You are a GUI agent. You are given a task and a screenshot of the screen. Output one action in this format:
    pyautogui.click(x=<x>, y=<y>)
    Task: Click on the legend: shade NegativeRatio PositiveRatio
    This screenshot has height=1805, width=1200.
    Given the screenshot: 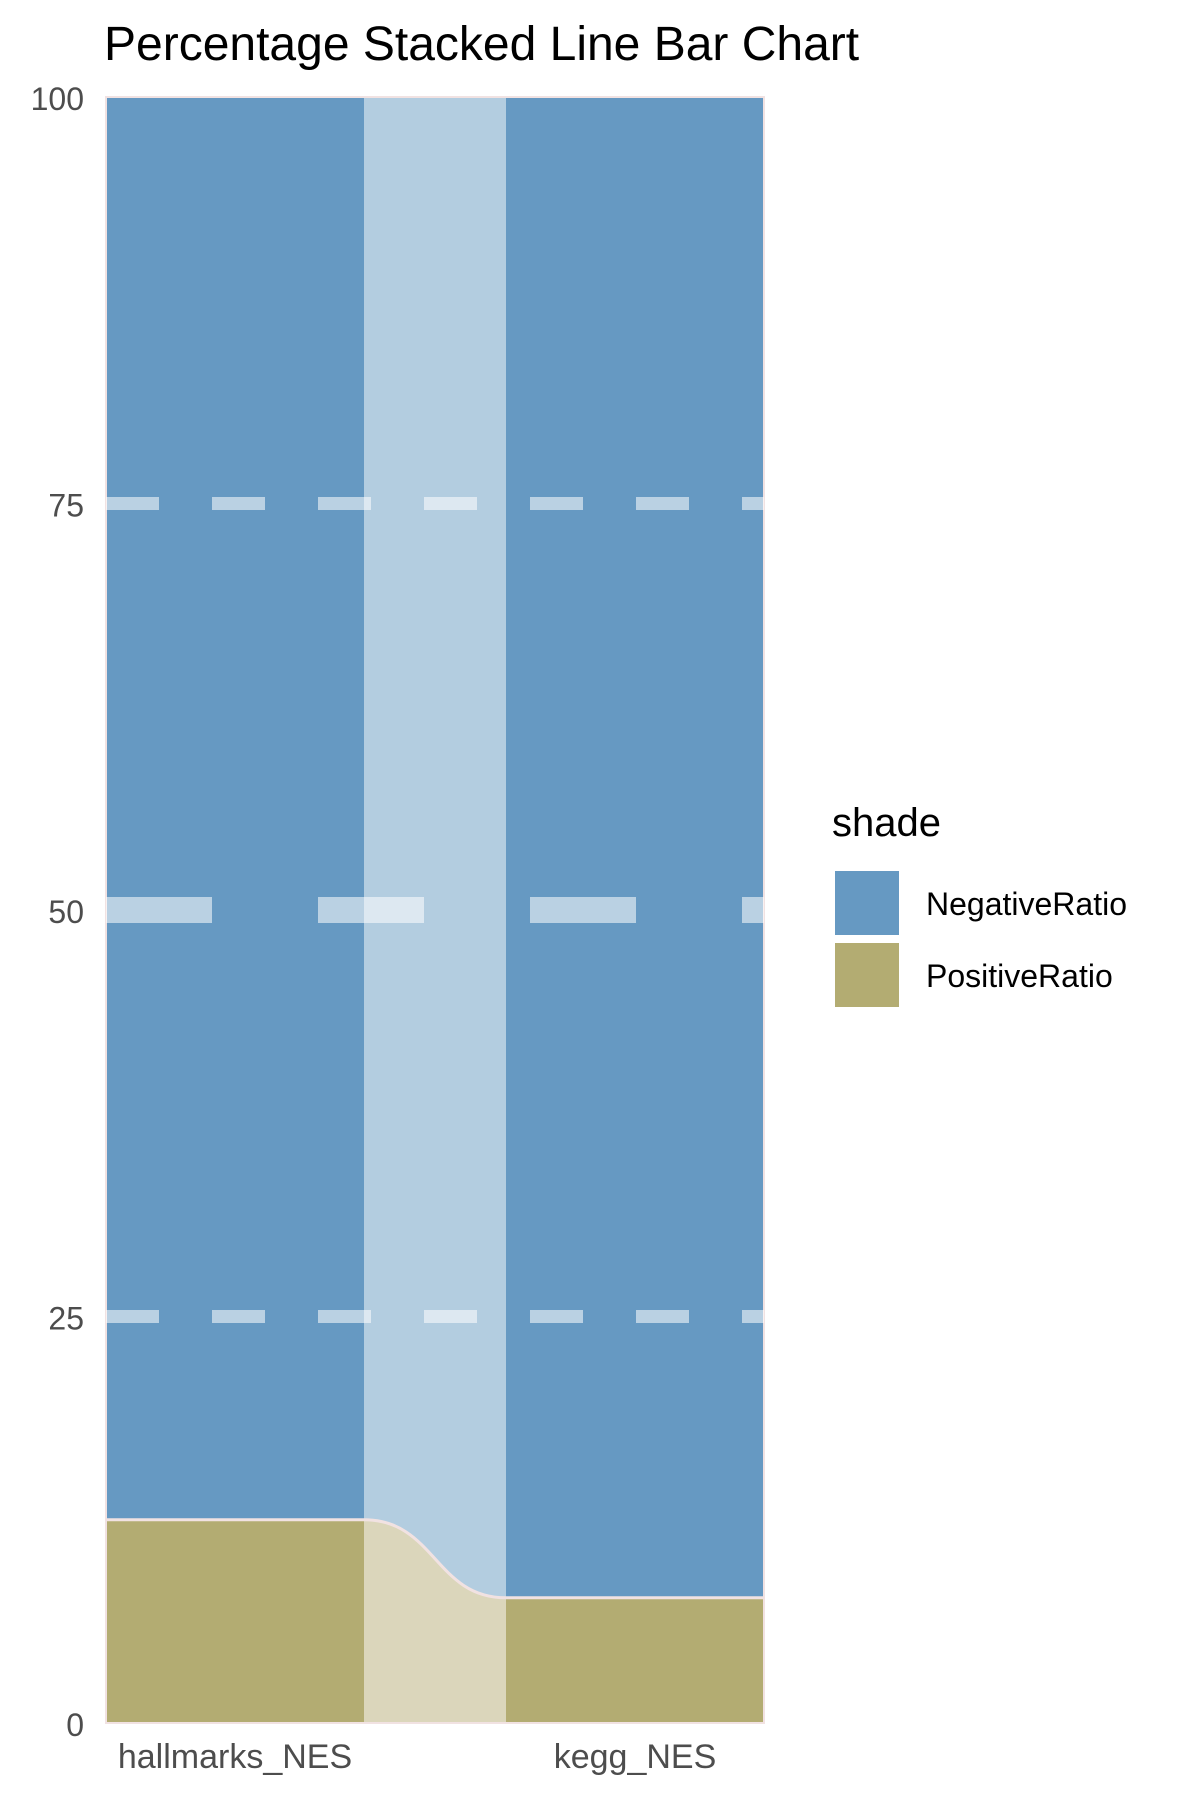 What is the action you would take?
    pyautogui.click(x=979, y=905)
    